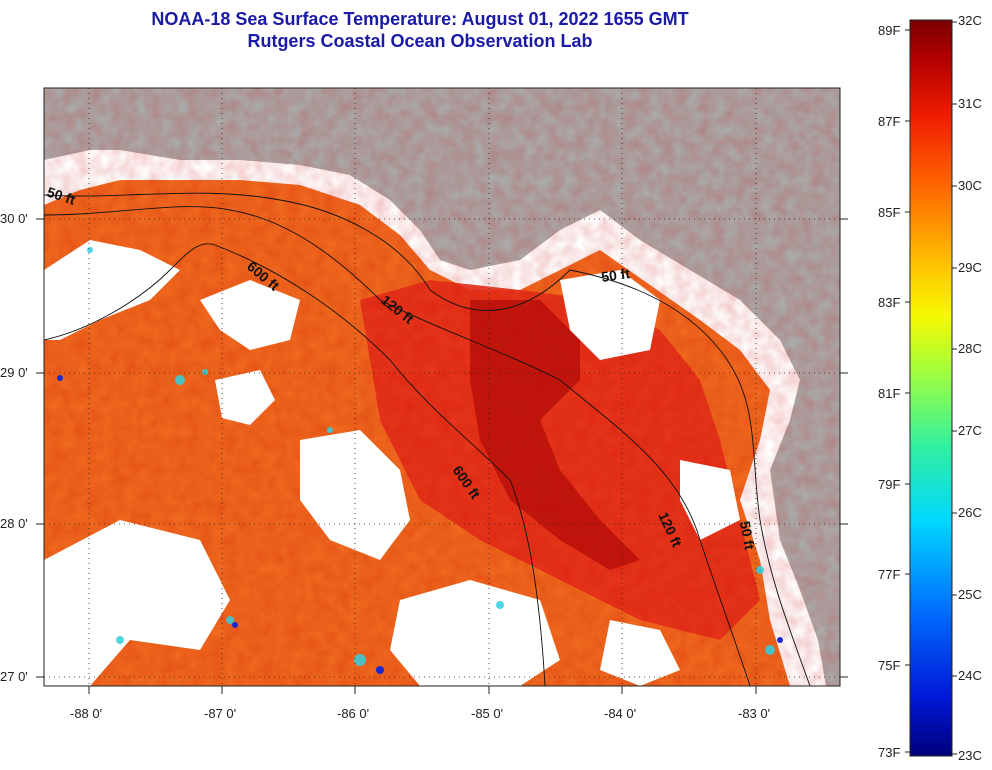 This screenshot has width=992, height=770. I want to click on colorbar-c-label: 31C, so click(970, 103).